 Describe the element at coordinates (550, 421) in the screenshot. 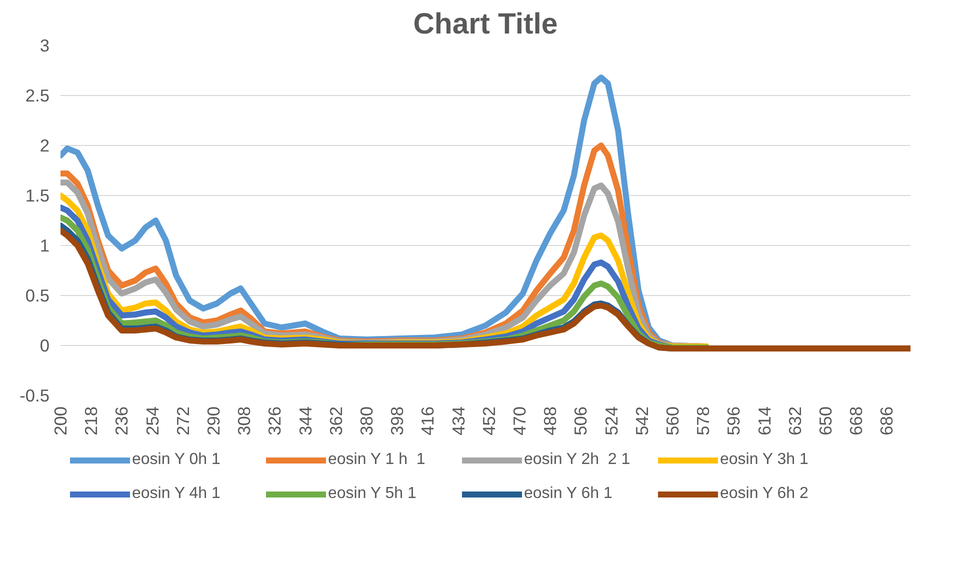

I see `x-tick-label: 488` at that location.